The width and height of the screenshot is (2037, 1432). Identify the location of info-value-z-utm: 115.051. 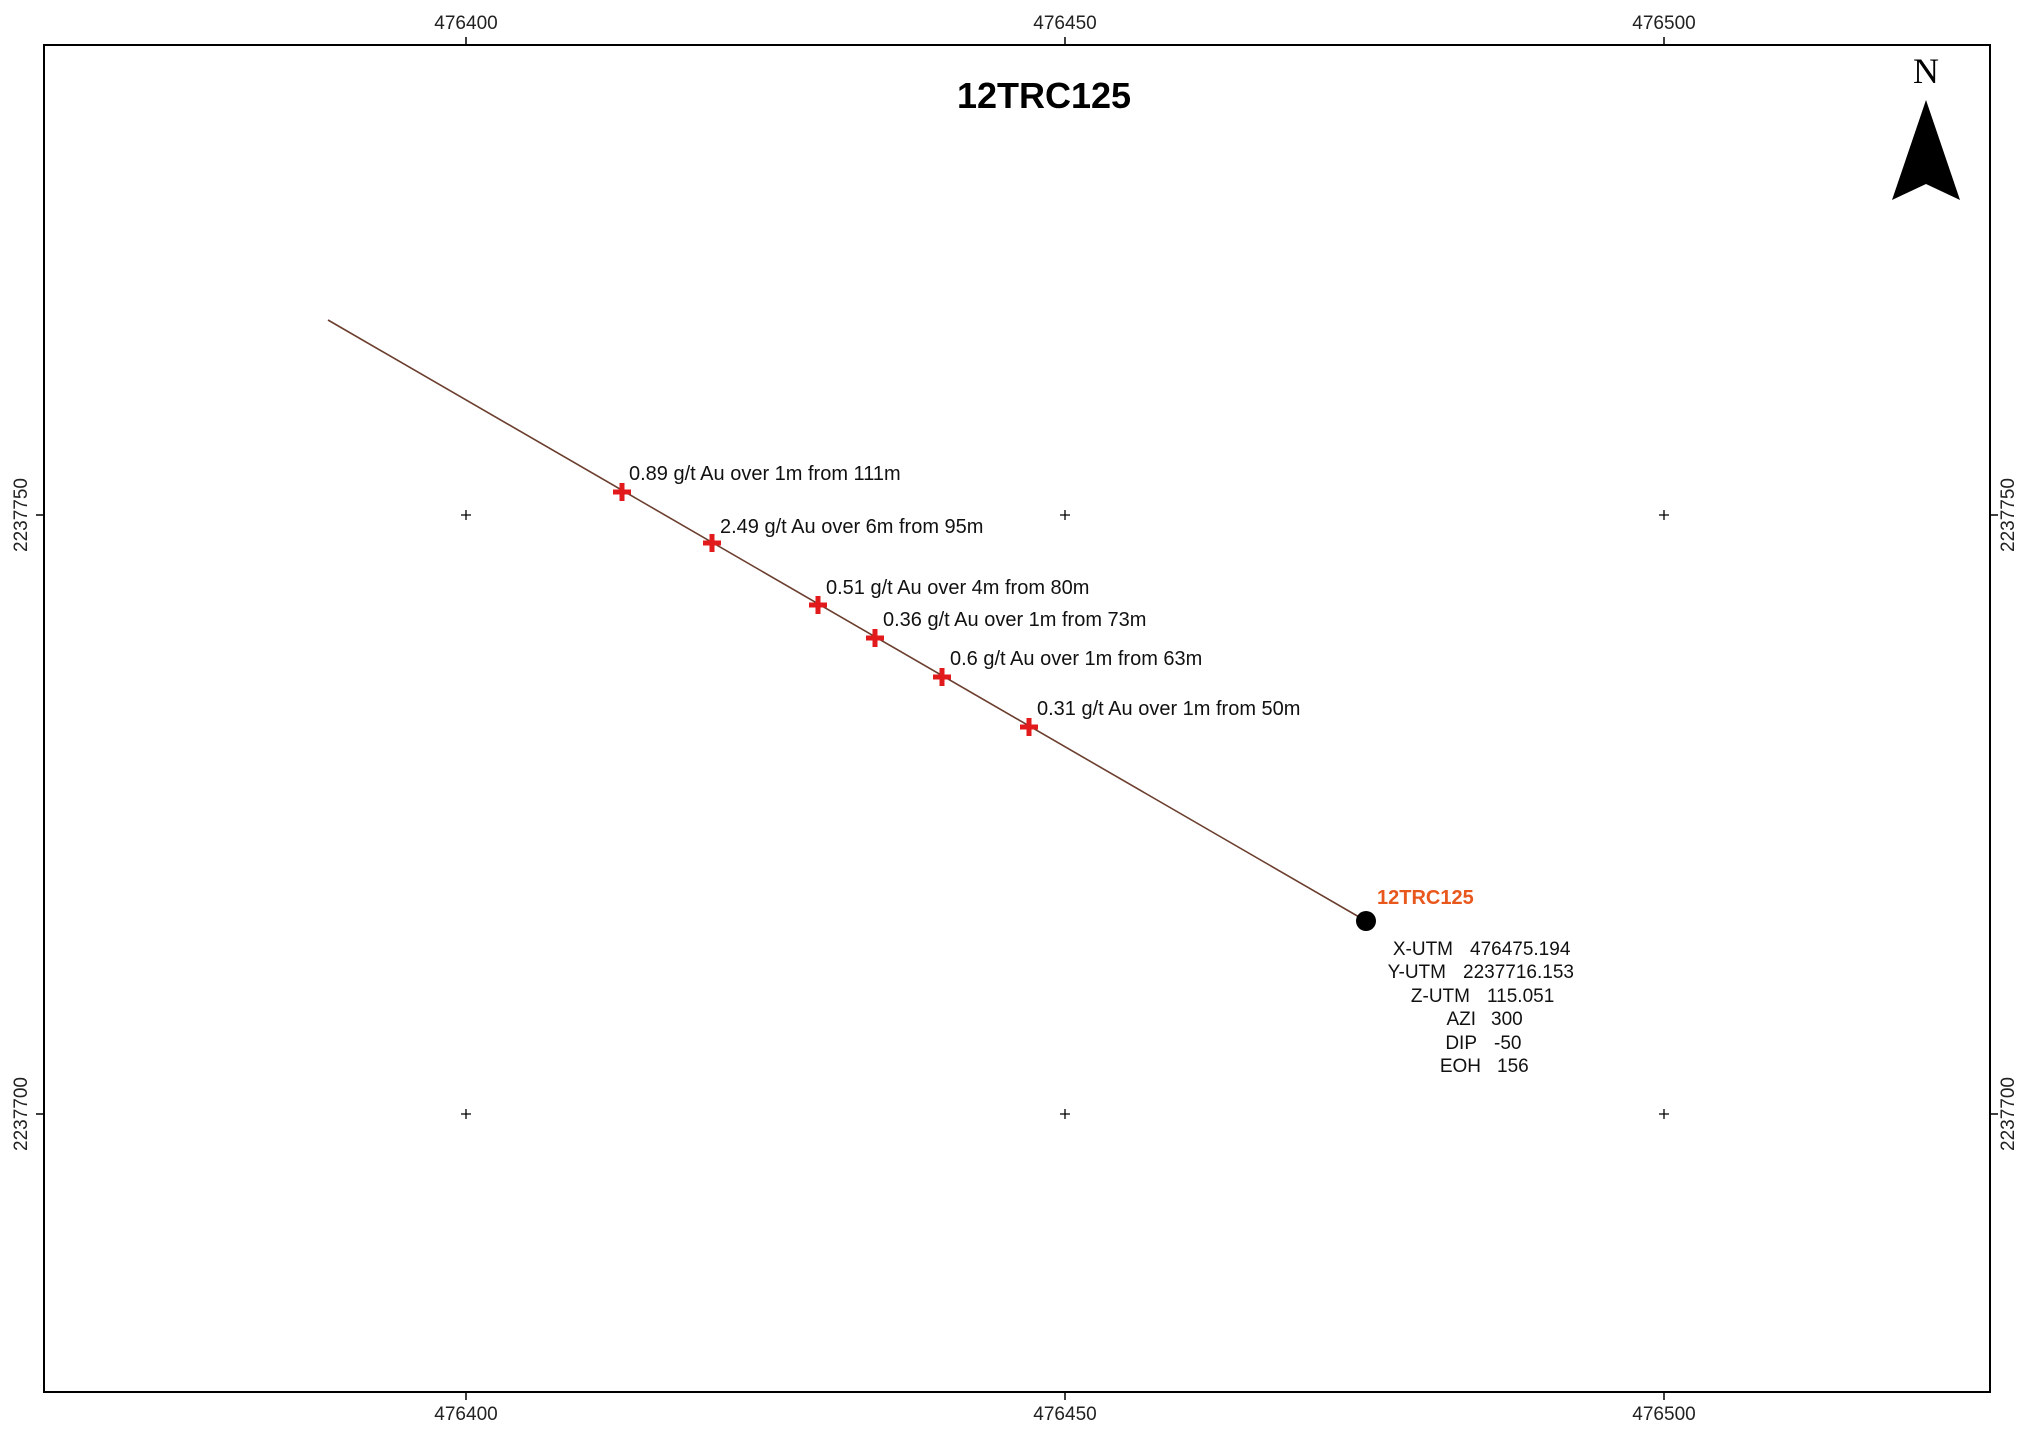
(1520, 996).